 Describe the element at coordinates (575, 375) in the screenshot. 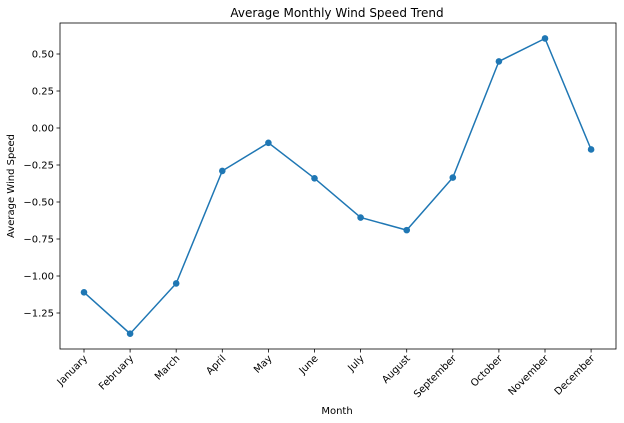

I see `x-tick-label: December` at that location.